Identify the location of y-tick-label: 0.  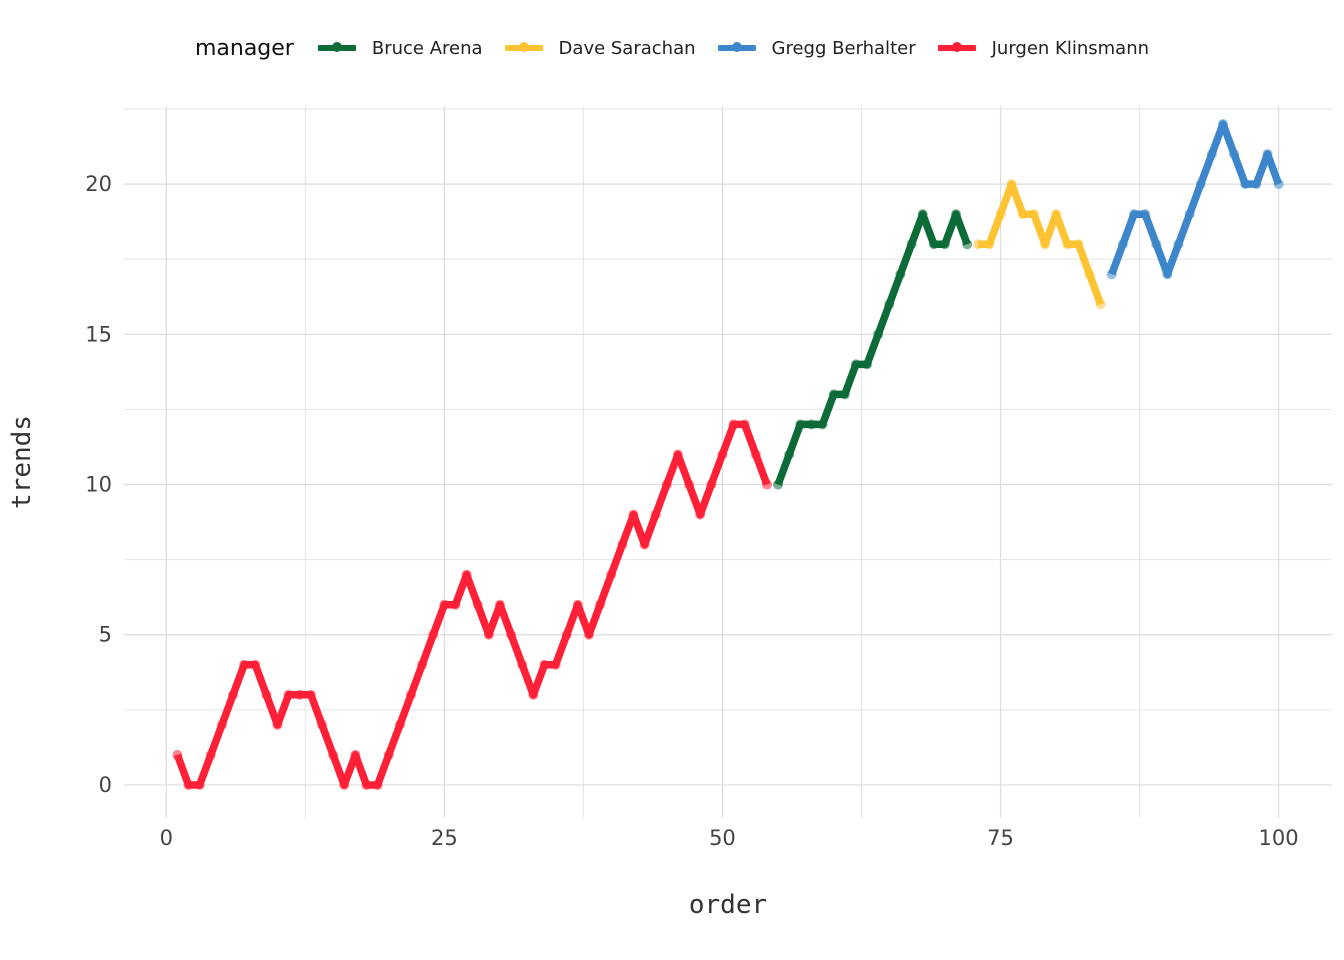
(105, 785).